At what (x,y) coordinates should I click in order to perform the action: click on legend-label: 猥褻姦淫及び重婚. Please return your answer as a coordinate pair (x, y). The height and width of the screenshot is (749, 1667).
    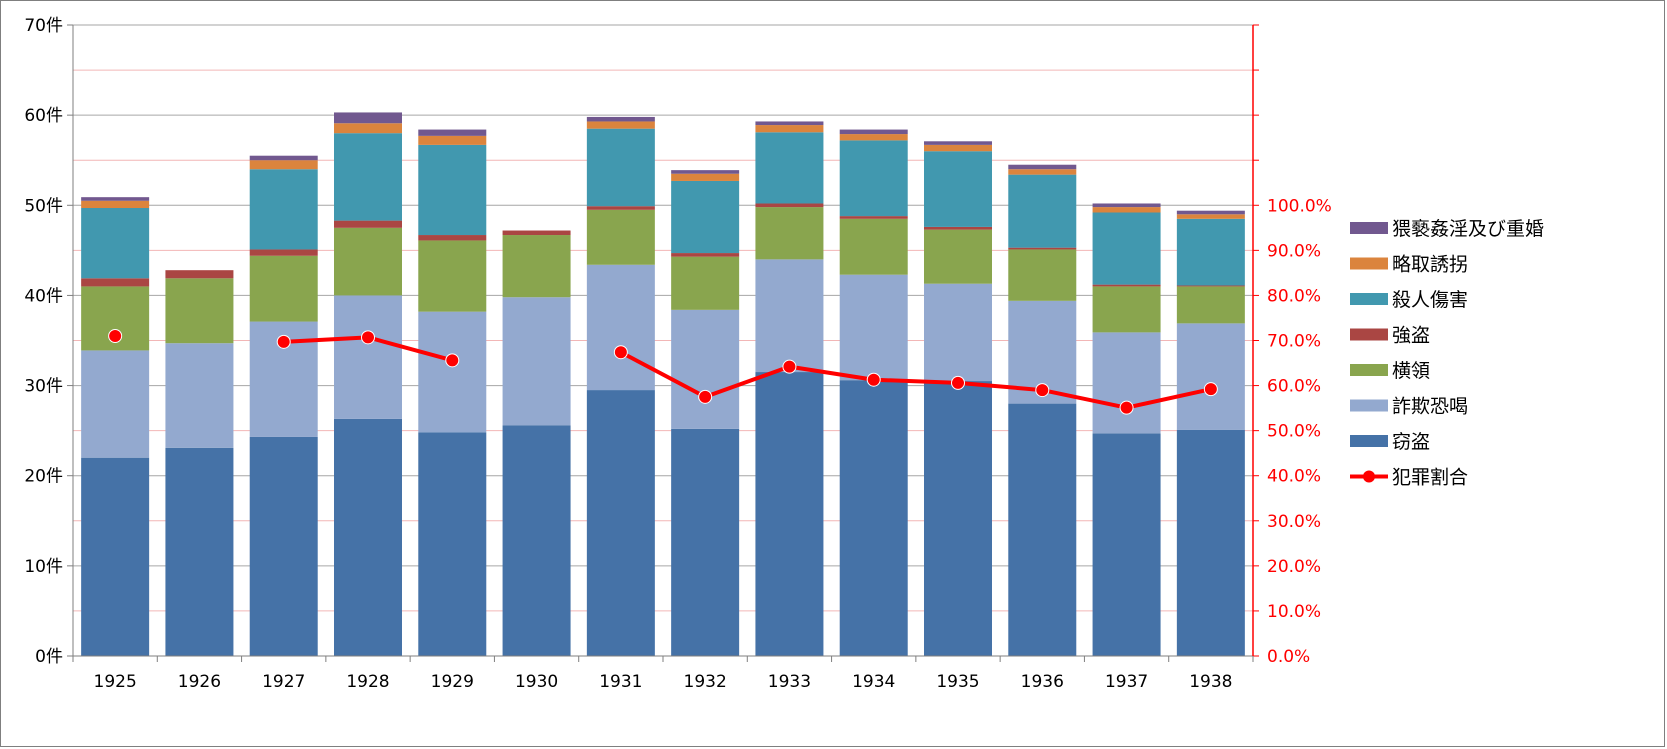
    Looking at the image, I should click on (1468, 229).